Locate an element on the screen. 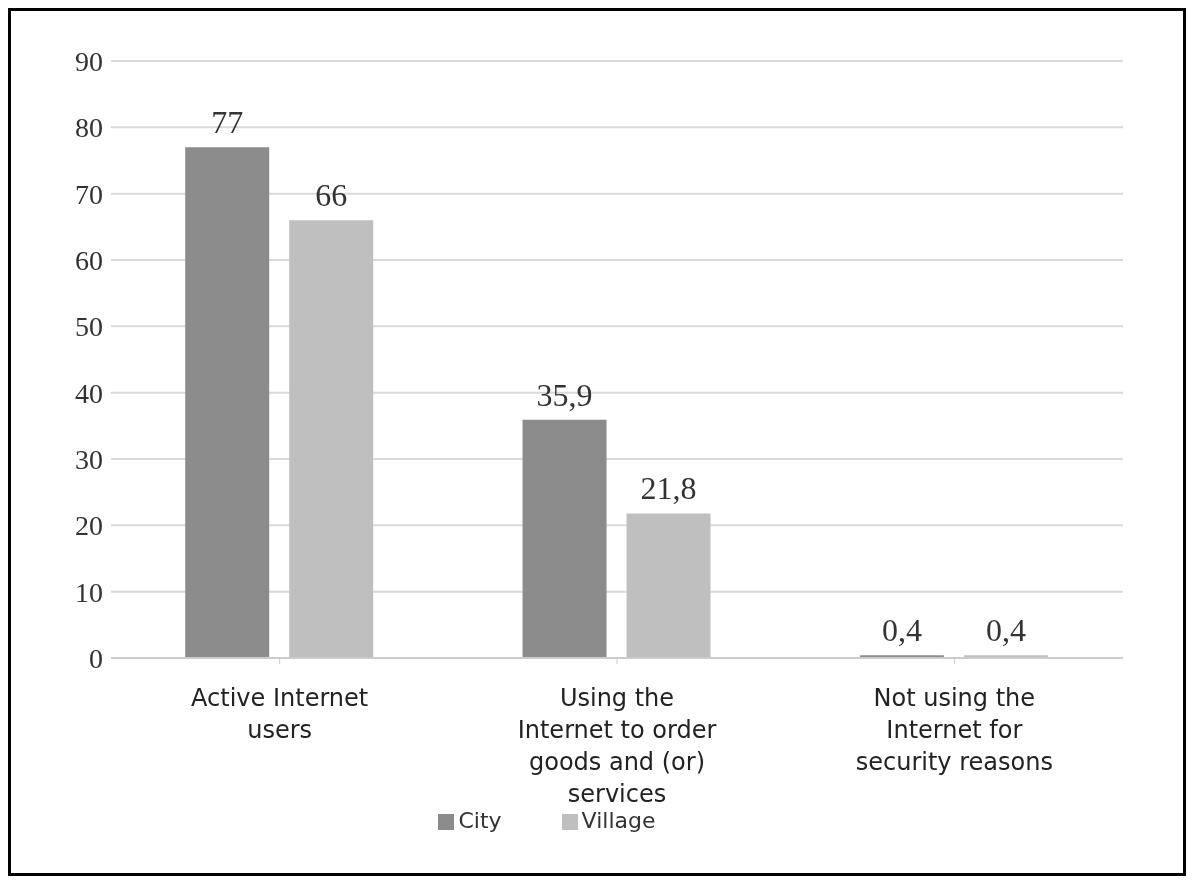 The width and height of the screenshot is (1200, 889). y-tick-label: 40 is located at coordinates (89, 393).